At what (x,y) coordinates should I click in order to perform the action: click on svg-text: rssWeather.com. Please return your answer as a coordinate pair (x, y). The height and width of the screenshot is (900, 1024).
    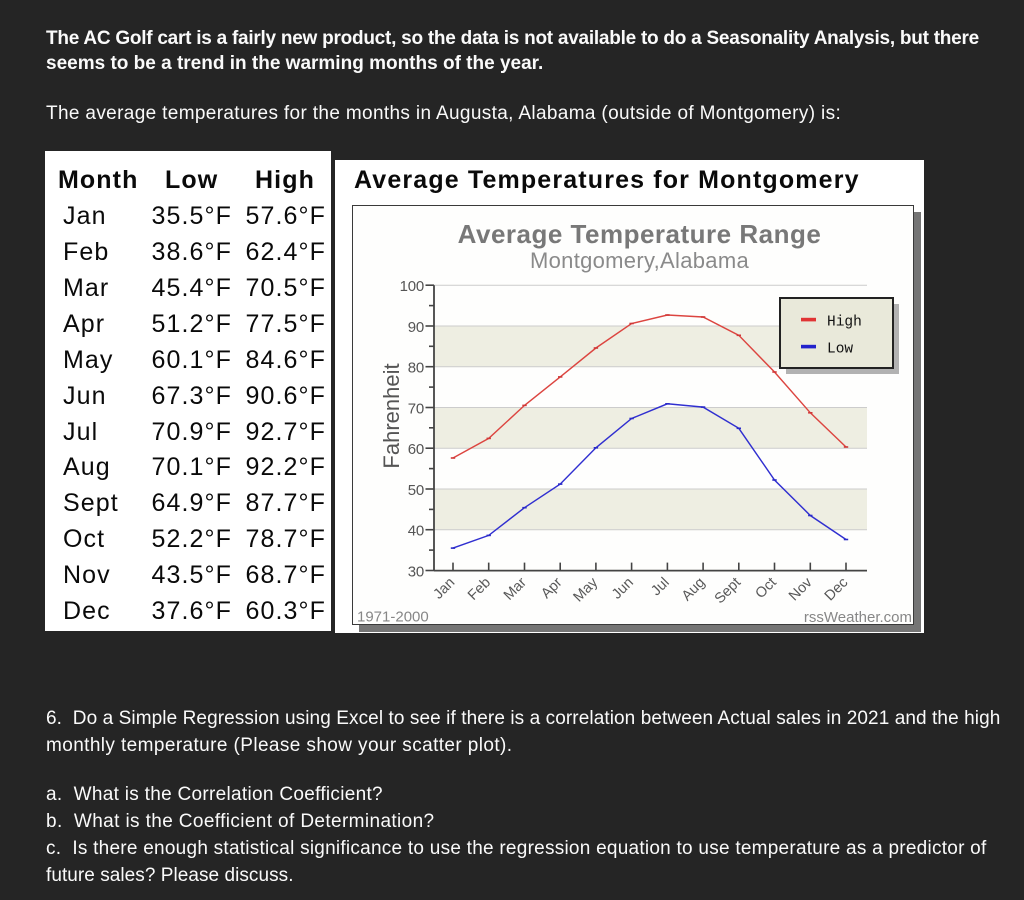
    Looking at the image, I should click on (858, 616).